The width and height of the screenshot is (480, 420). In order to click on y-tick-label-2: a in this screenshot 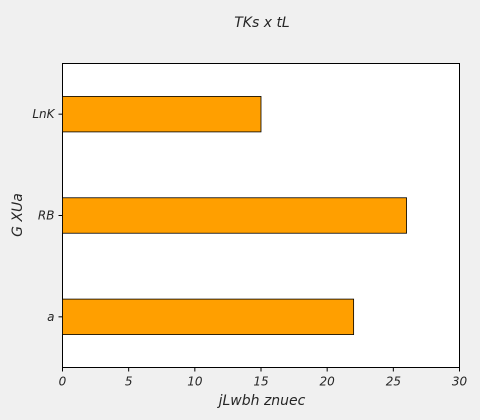, I will do `click(50, 317)`.